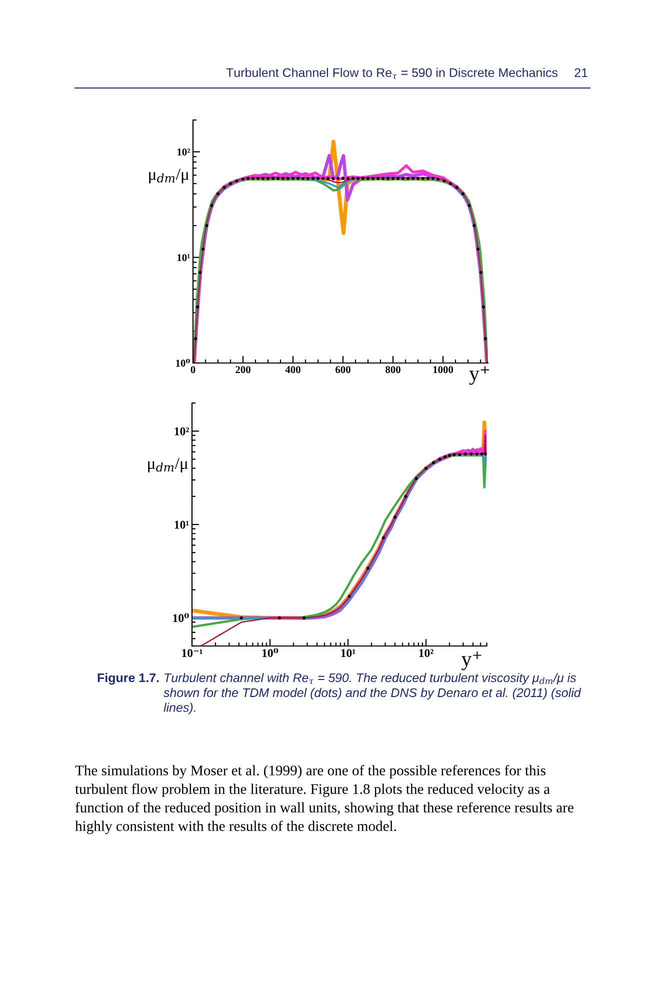  I want to click on text: Turbulent channel with Re$_{τ}$ = 590. The reduced turbulent viscosity μ$_{dm}$/μ is shown for the TDM model (dots) and the DNS by Denaro et al. (2011) (solid lines)., so click(373, 693).